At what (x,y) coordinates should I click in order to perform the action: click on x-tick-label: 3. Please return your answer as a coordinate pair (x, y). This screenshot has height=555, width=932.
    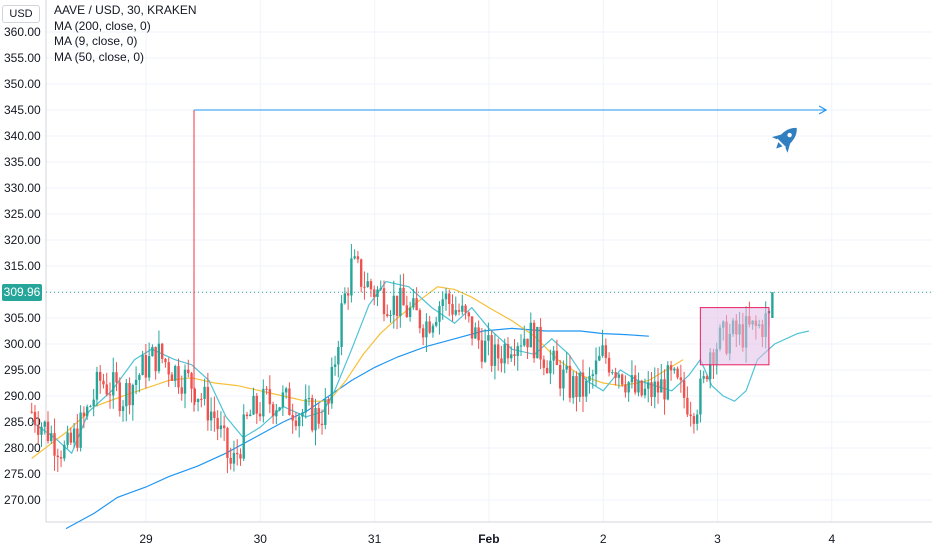
    Looking at the image, I should click on (717, 539).